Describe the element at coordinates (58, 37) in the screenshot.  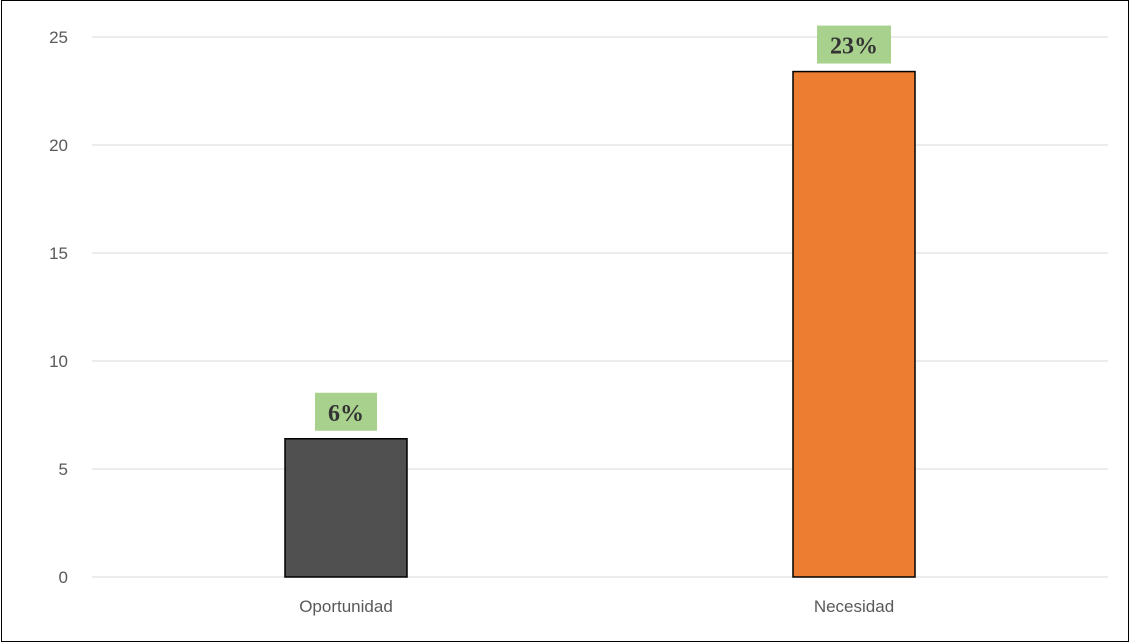
I see `y-tick-label: 25` at that location.